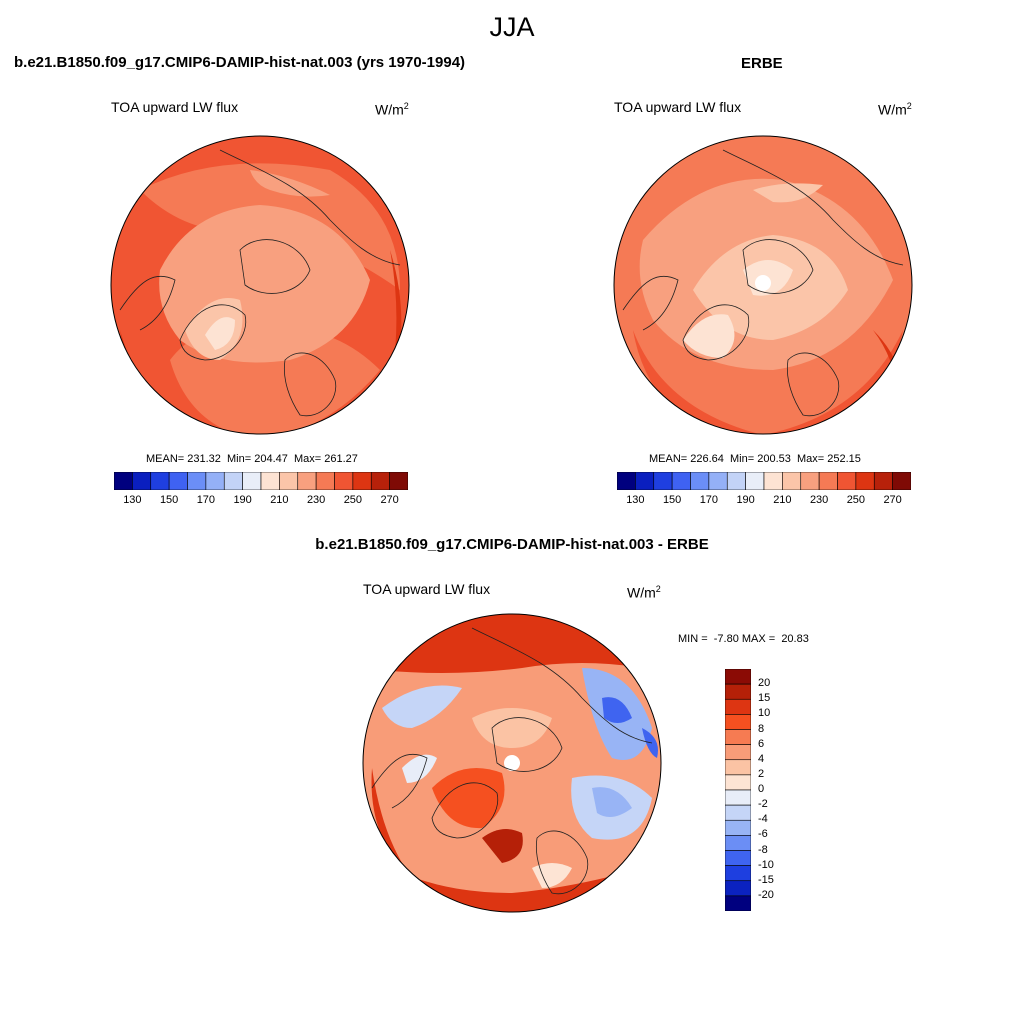 The width and height of the screenshot is (1024, 1024). What do you see at coordinates (892, 500) in the screenshot?
I see `obs-colorbar-label: 270` at bounding box center [892, 500].